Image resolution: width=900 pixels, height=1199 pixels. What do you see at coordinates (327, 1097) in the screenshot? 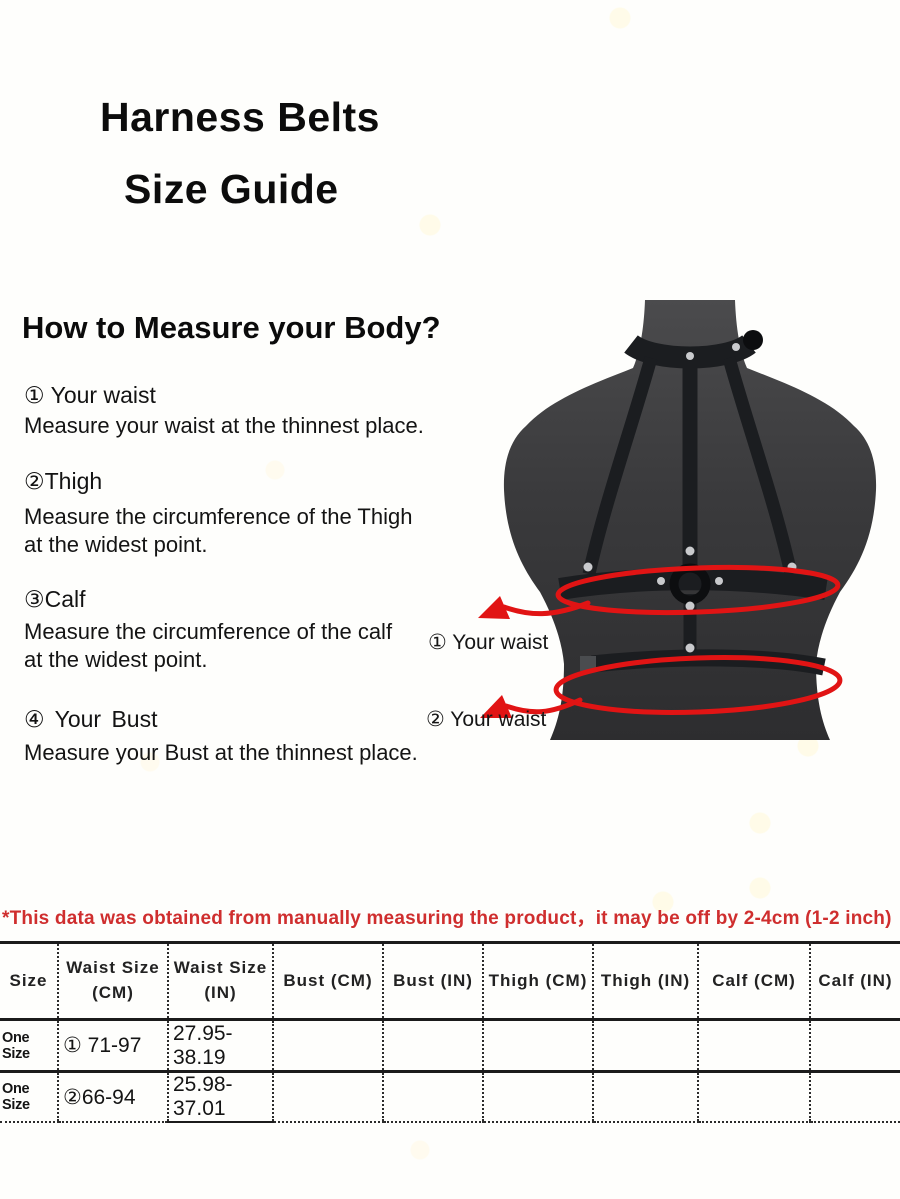
I see `row2-bust-cm` at bounding box center [327, 1097].